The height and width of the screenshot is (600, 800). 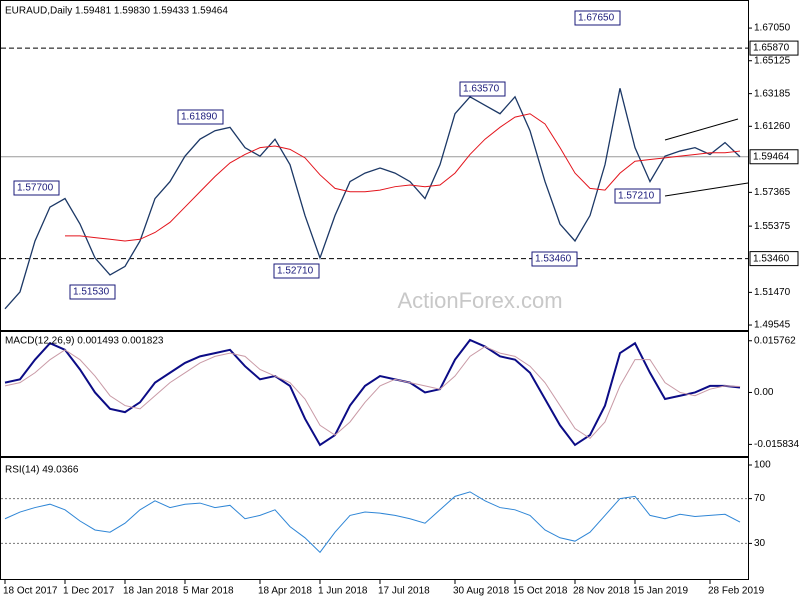 I want to click on panel-title: RSI(14) 49.0366, so click(x=42, y=470).